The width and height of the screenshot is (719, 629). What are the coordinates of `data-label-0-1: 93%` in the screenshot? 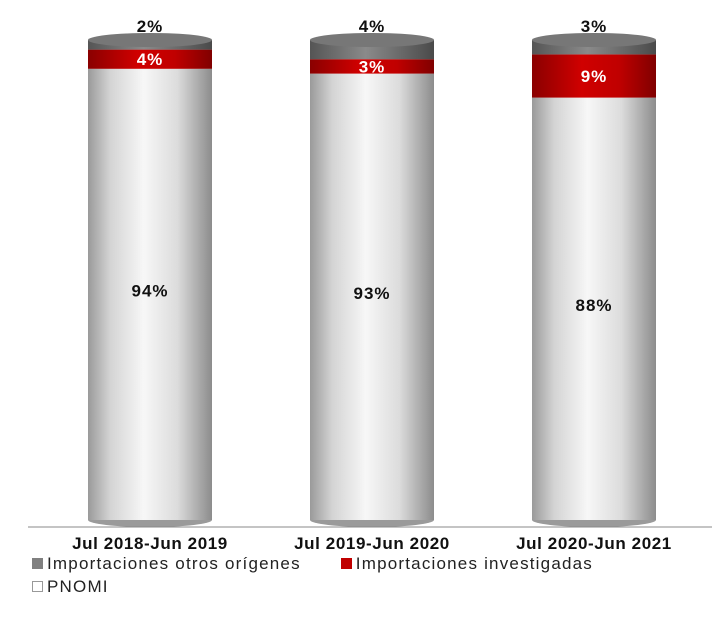 It's located at (371, 293).